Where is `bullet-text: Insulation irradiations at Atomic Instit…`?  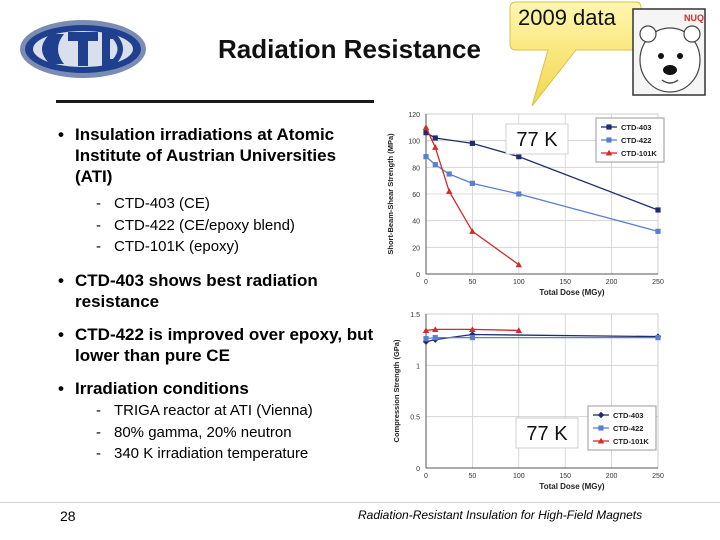 bullet-text: Insulation irradiations at Atomic Instit… is located at coordinates (206, 155).